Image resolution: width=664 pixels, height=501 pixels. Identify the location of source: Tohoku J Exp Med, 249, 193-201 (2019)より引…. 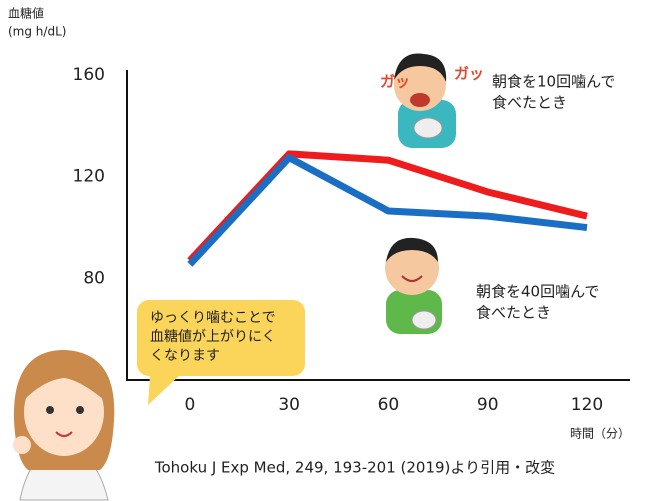
(354, 468).